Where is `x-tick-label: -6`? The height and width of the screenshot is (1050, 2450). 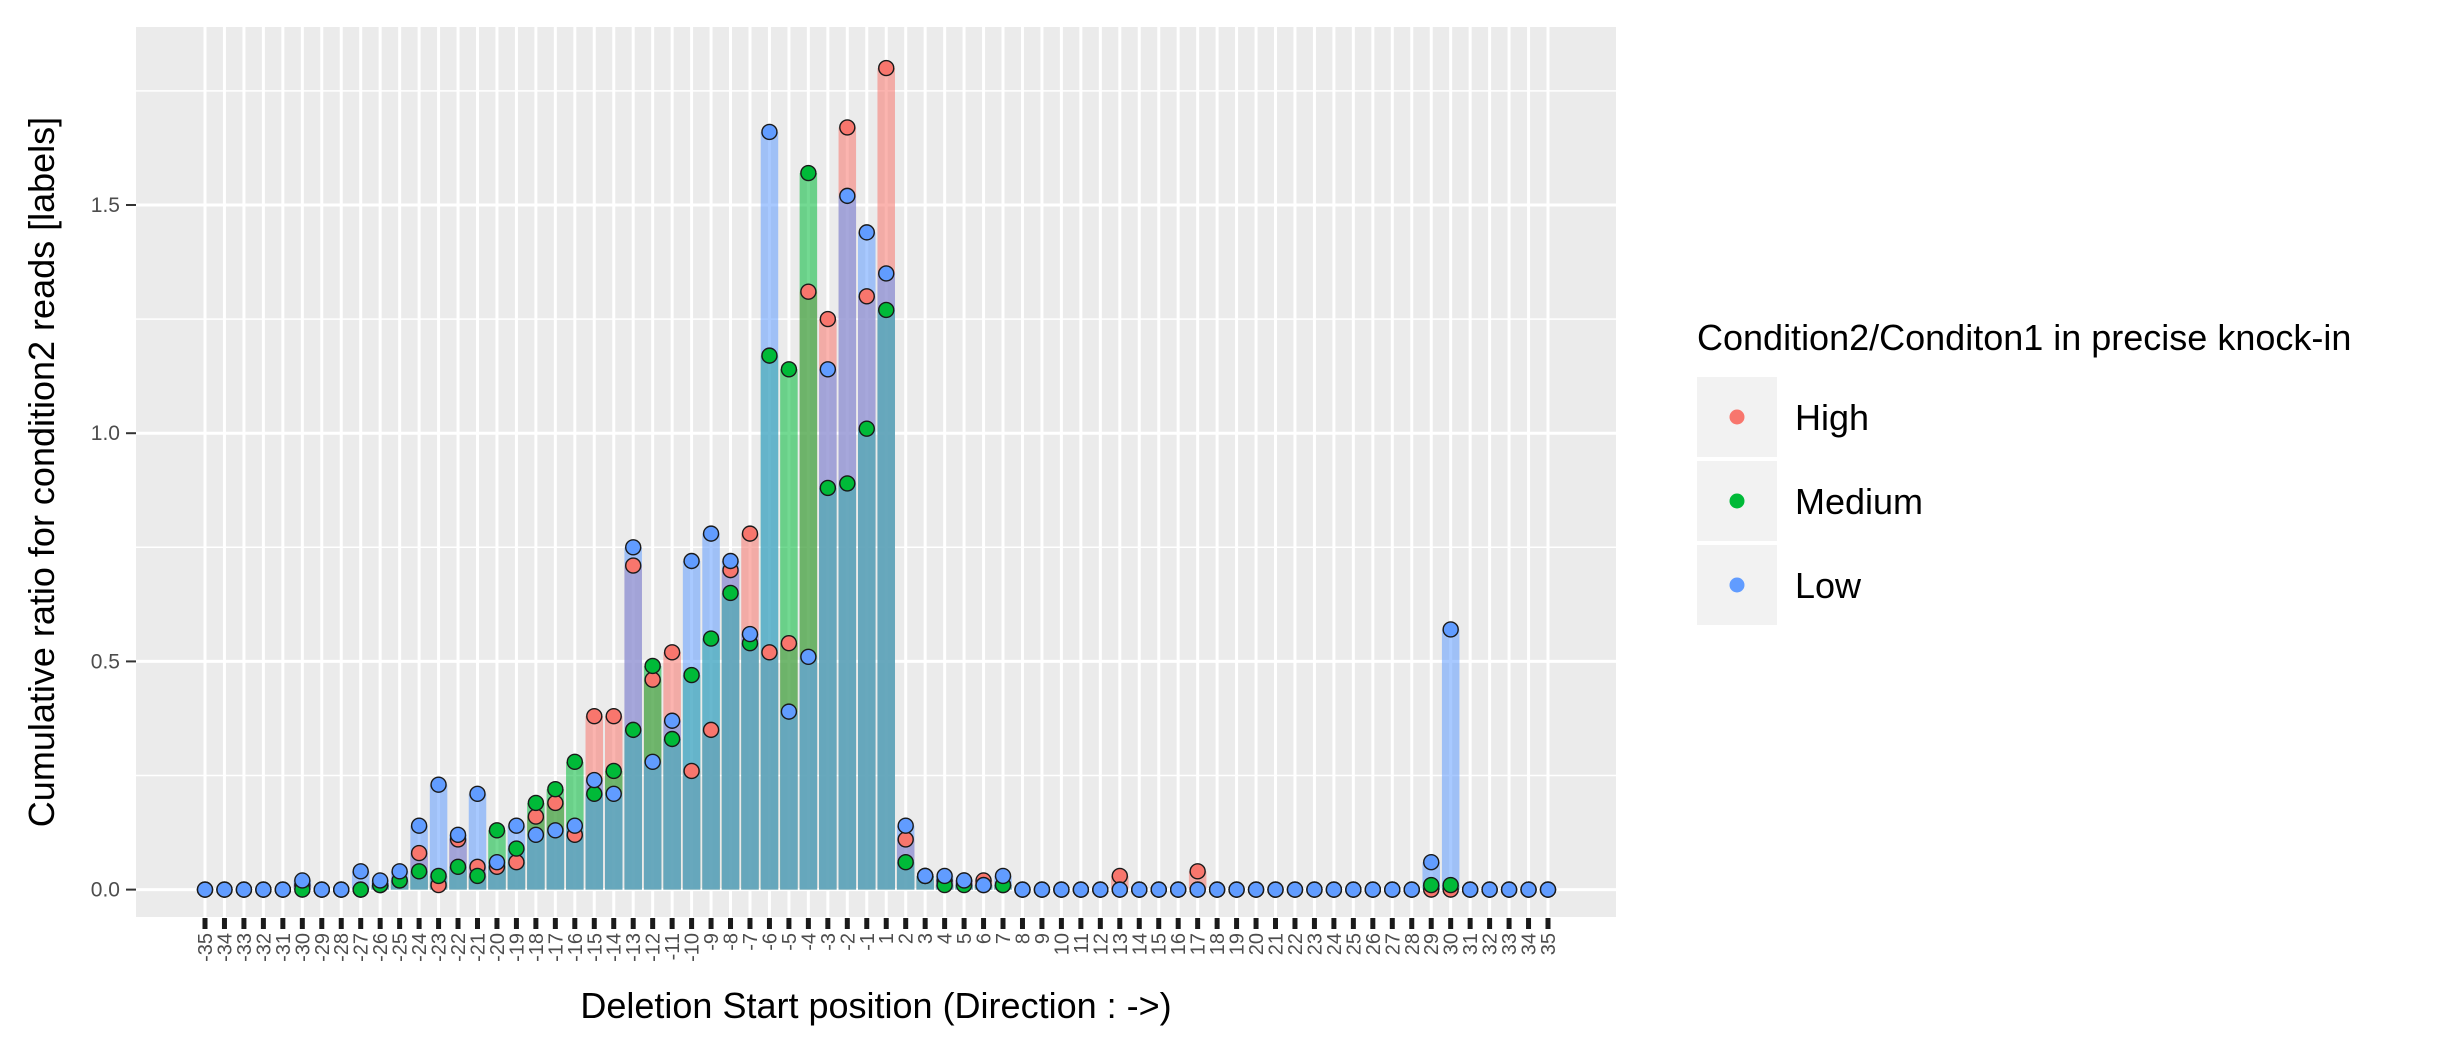
x-tick-label: -6 is located at coordinates (770, 942).